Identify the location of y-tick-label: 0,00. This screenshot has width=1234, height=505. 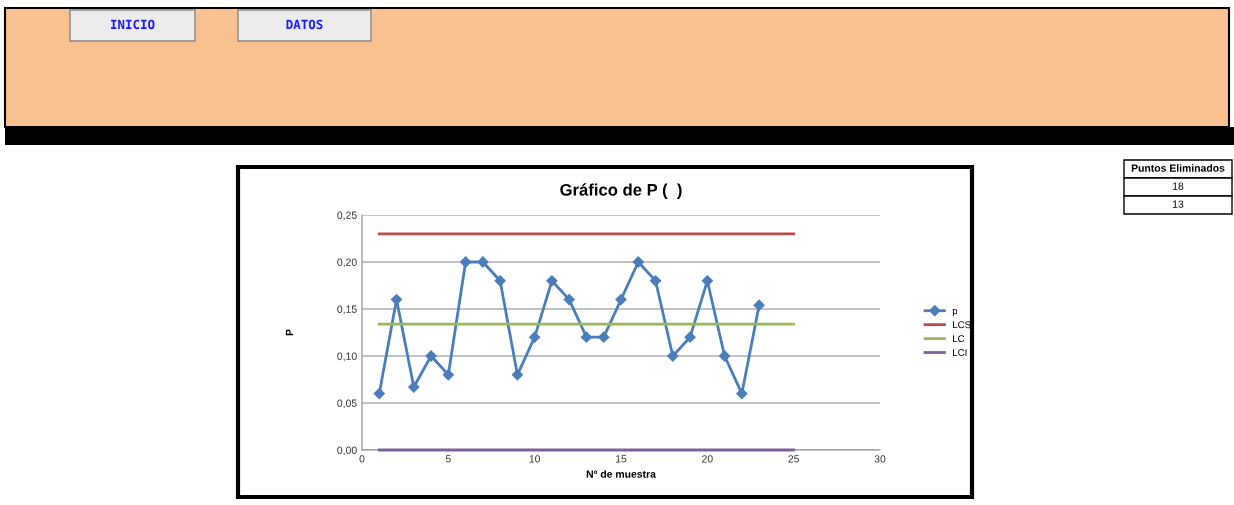
(347, 451).